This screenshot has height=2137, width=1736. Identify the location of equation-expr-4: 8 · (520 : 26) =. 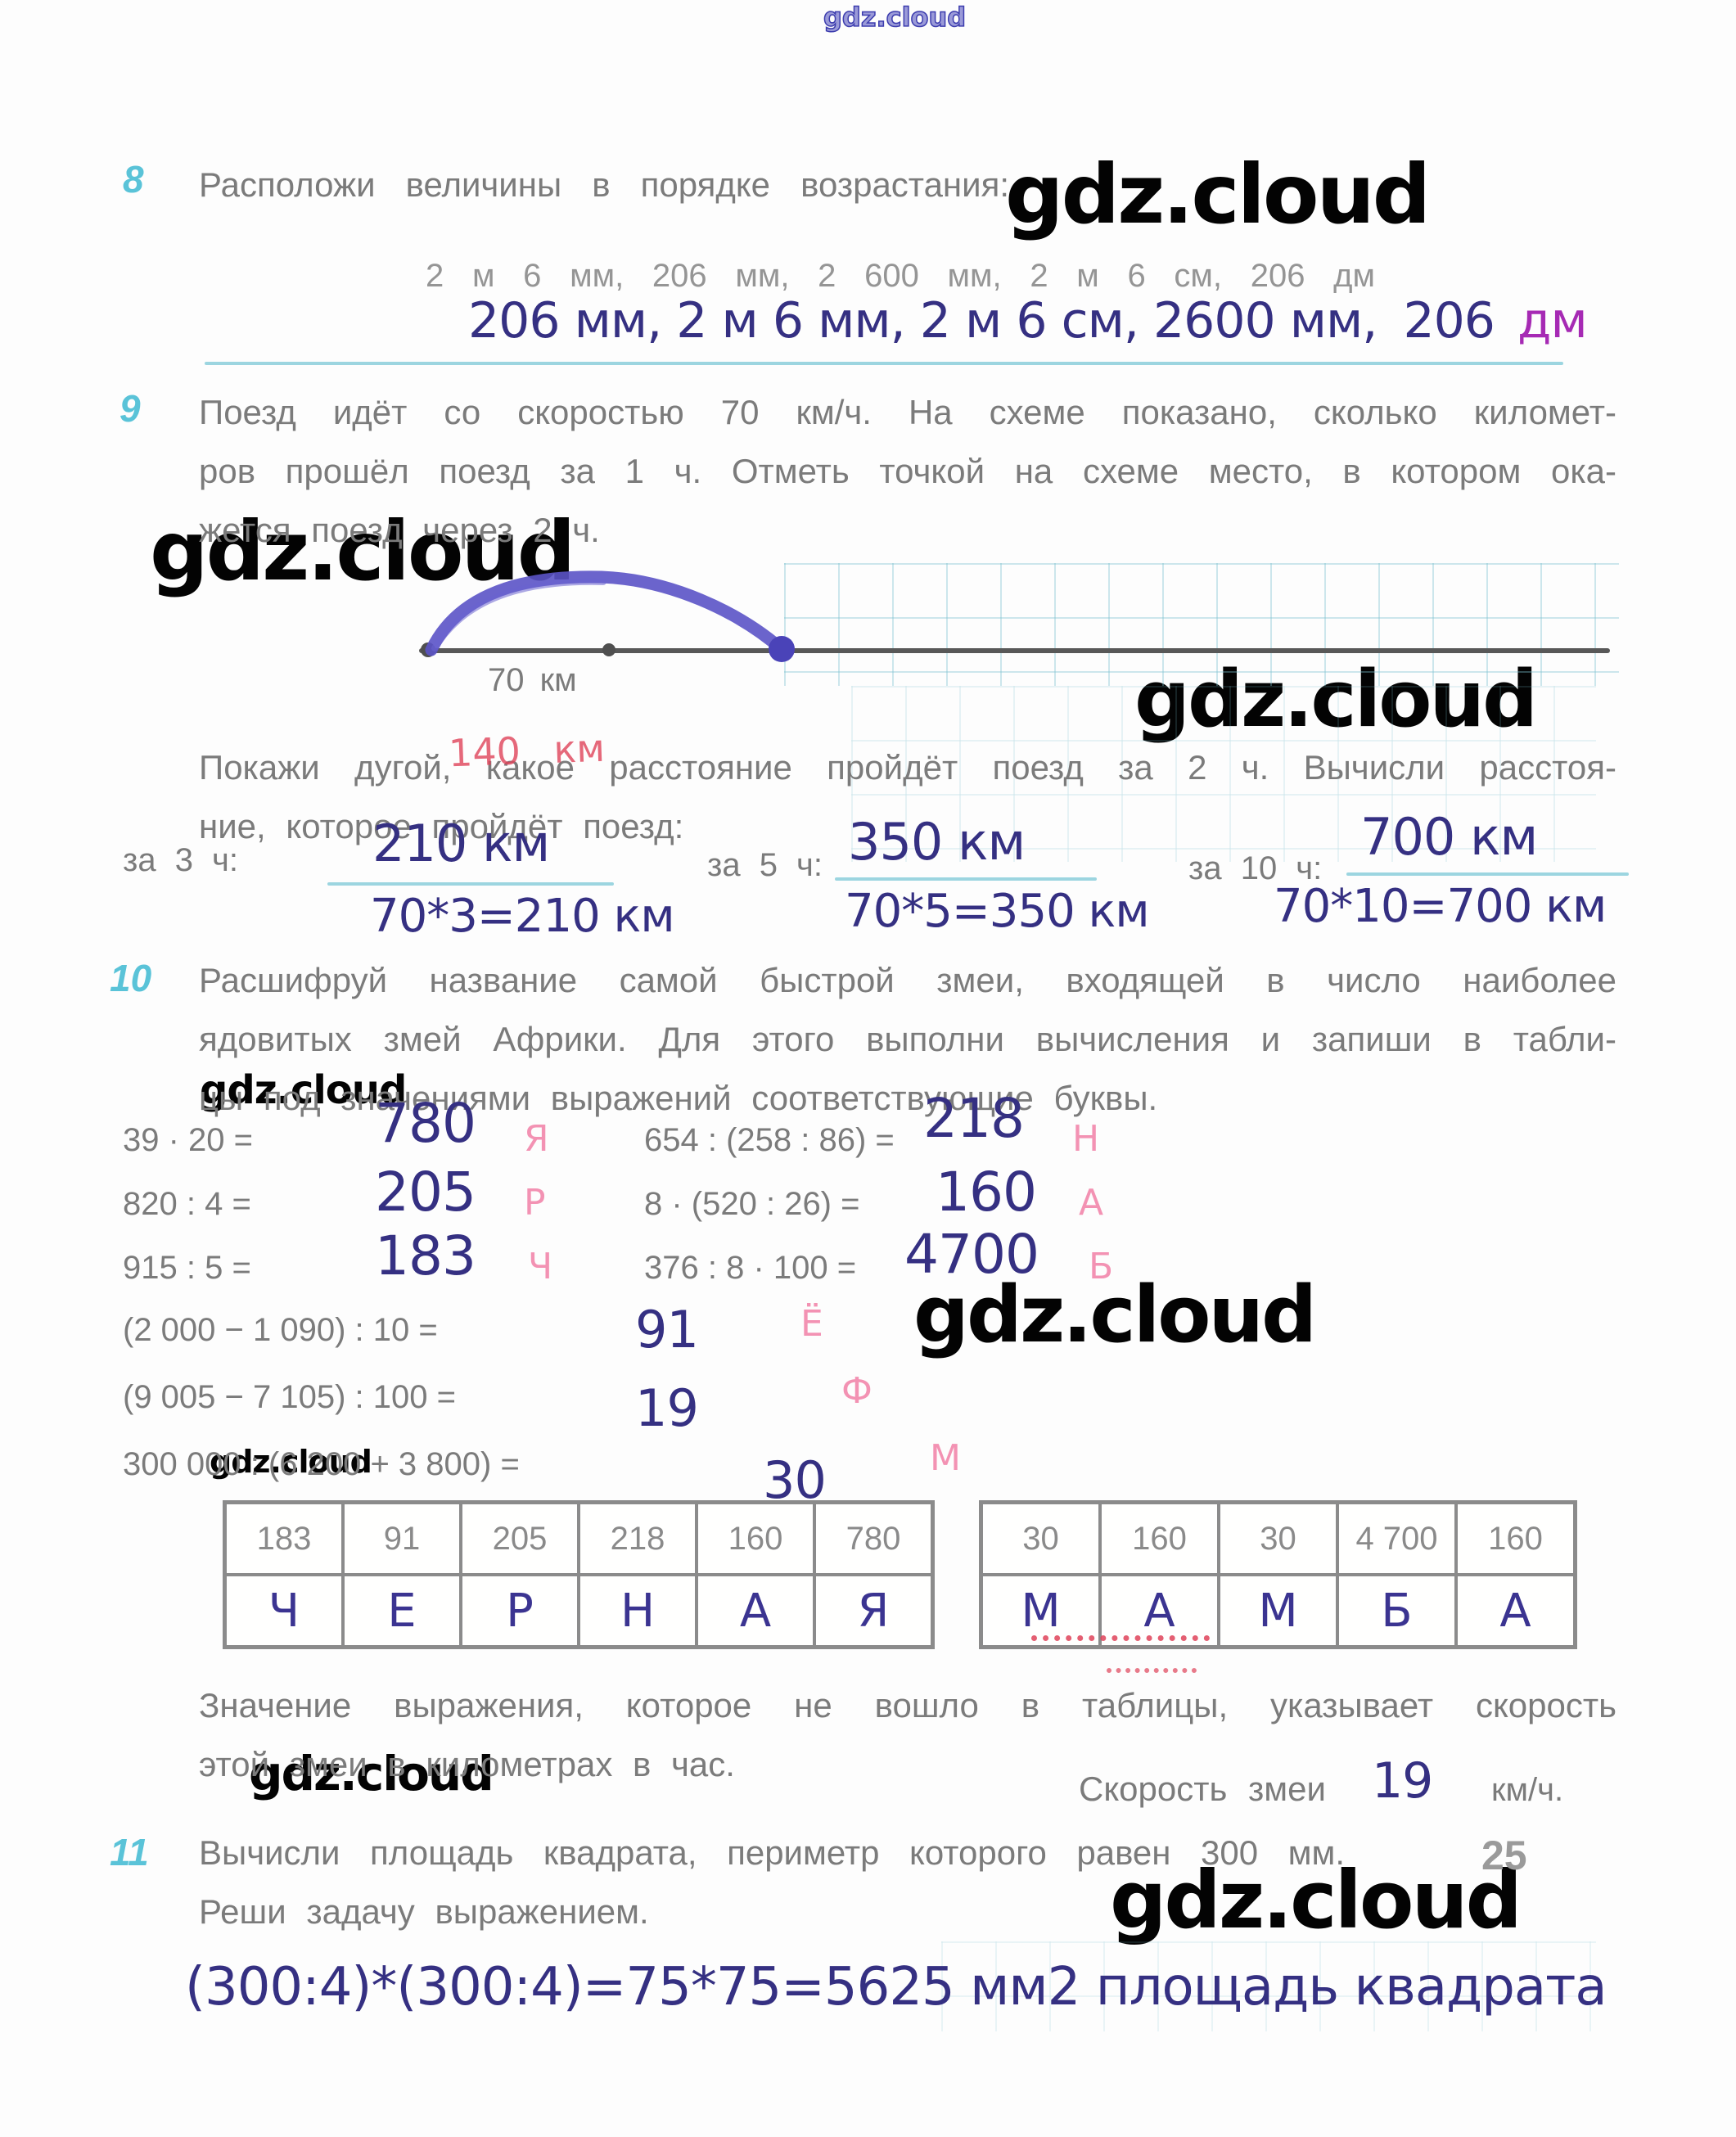
(752, 1204).